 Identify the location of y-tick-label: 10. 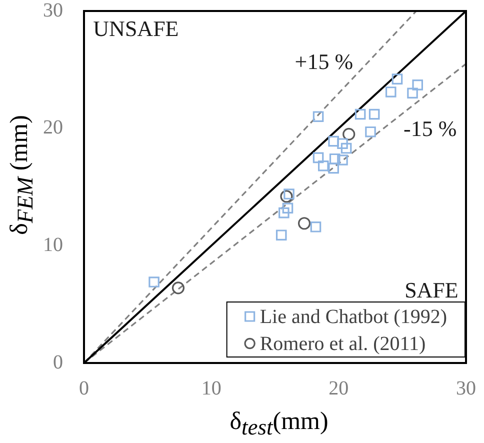
(53, 245).